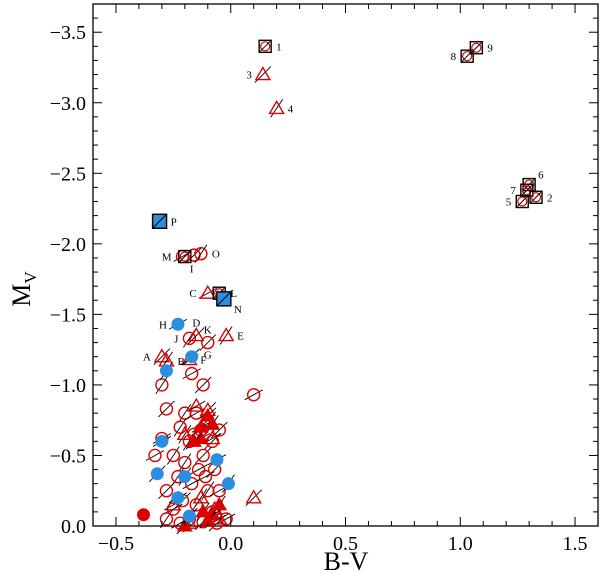  Describe the element at coordinates (454, 57) in the screenshot. I see `point-label: 8` at that location.